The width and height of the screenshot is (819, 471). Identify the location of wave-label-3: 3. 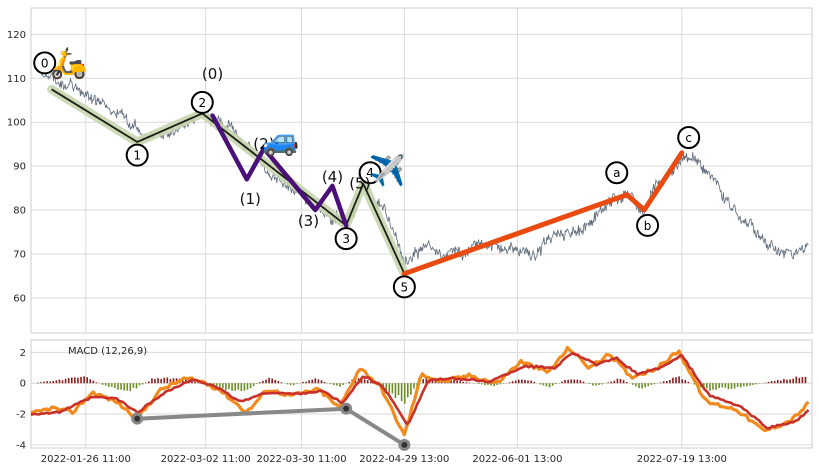
(346, 239).